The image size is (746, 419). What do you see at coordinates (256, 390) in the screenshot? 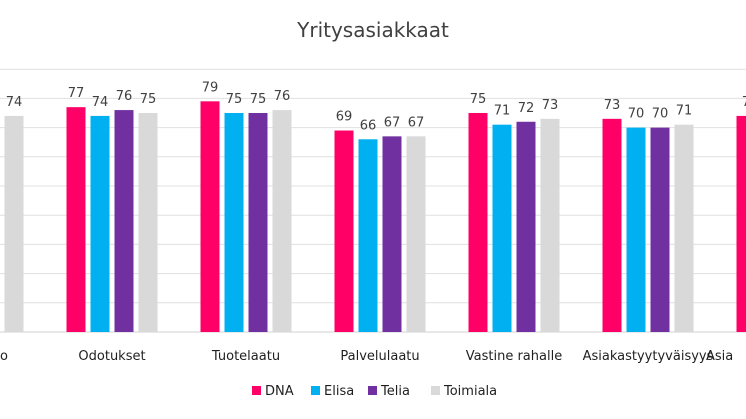
I see `legend-swatch-dna` at bounding box center [256, 390].